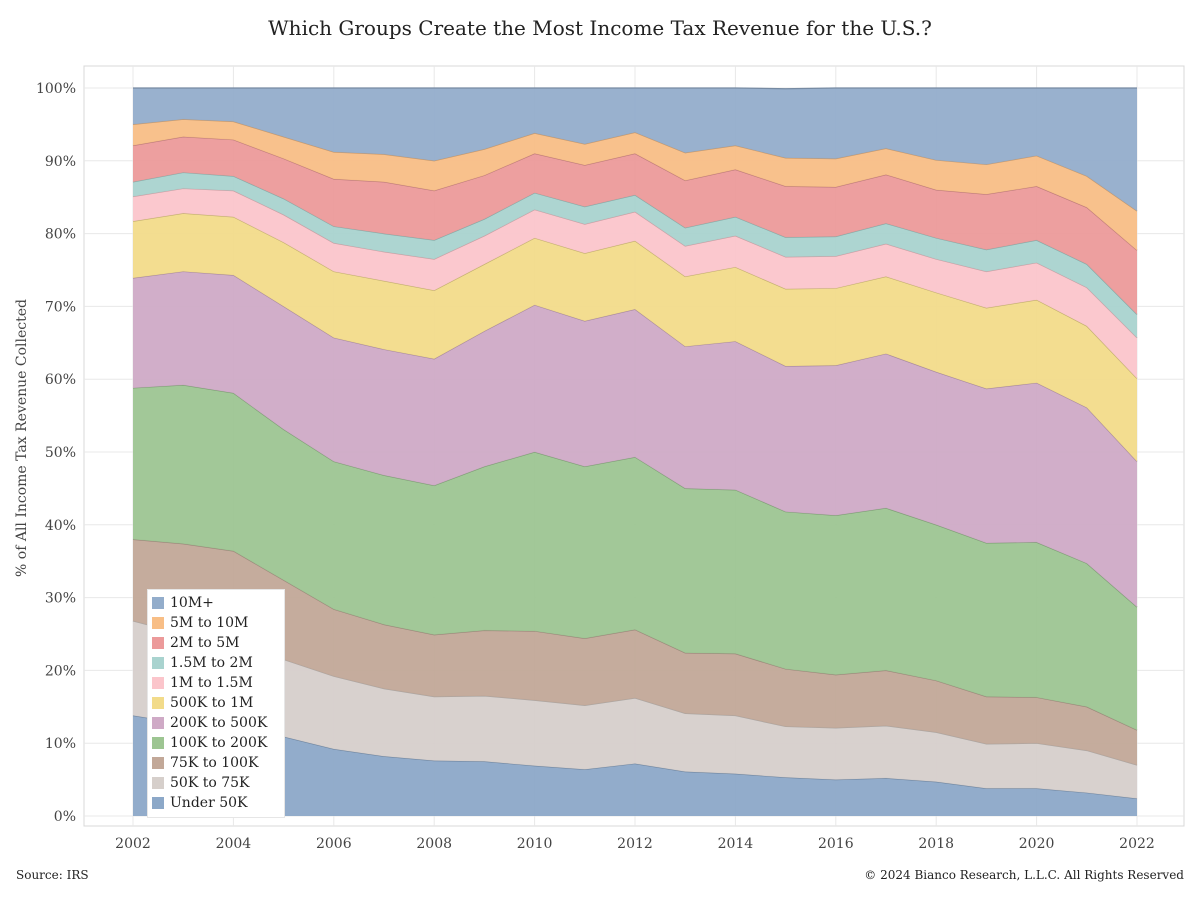 Image resolution: width=1200 pixels, height=900 pixels. Describe the element at coordinates (133, 844) in the screenshot. I see `x-tick-label: 2002` at that location.